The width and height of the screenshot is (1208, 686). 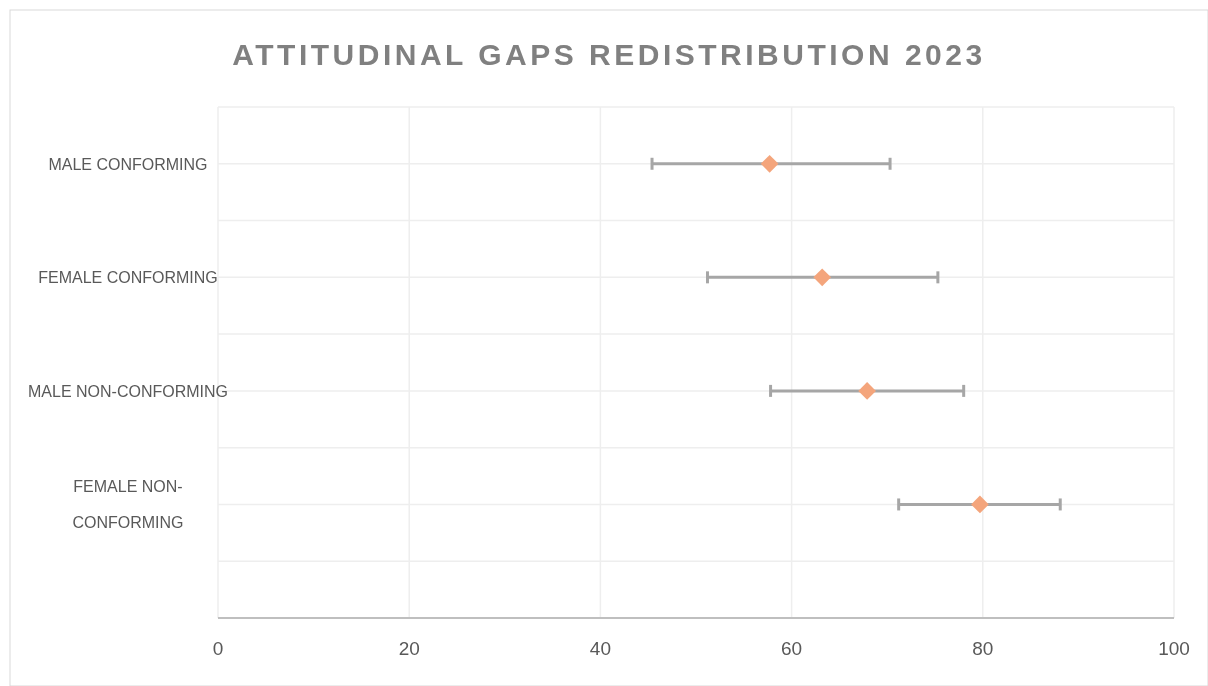 What do you see at coordinates (792, 648) in the screenshot?
I see `x-tick-label: 60` at bounding box center [792, 648].